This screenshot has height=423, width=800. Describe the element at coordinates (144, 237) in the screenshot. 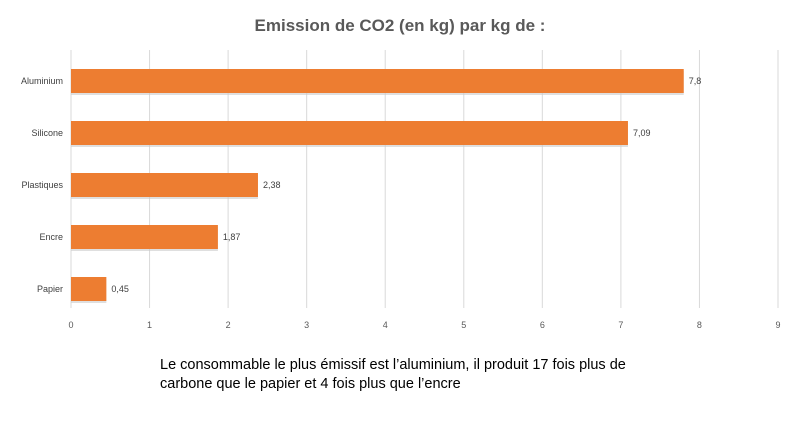

I see `bar-encre` at that location.